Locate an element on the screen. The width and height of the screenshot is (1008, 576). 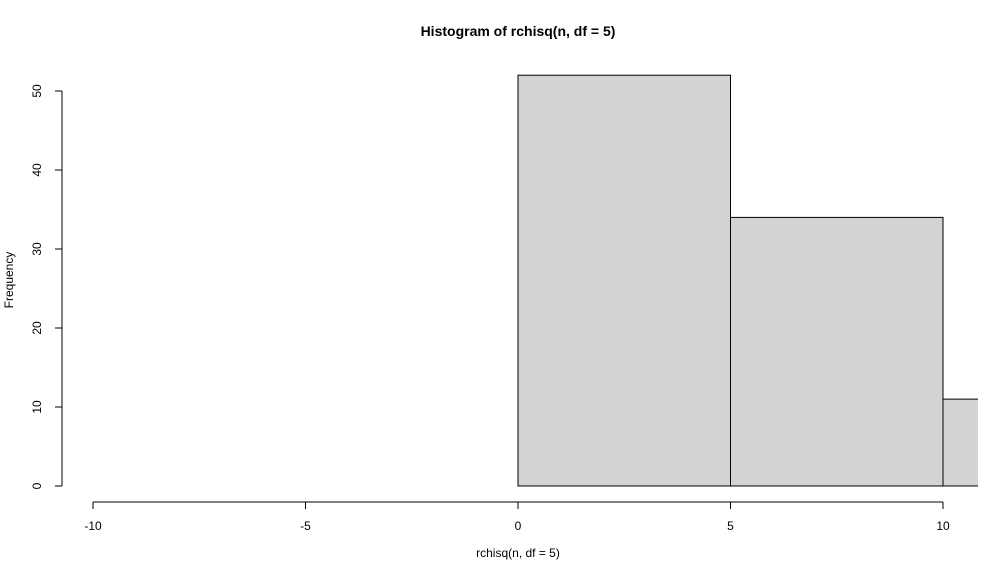
y-tick-label: 50 is located at coordinates (37, 91).